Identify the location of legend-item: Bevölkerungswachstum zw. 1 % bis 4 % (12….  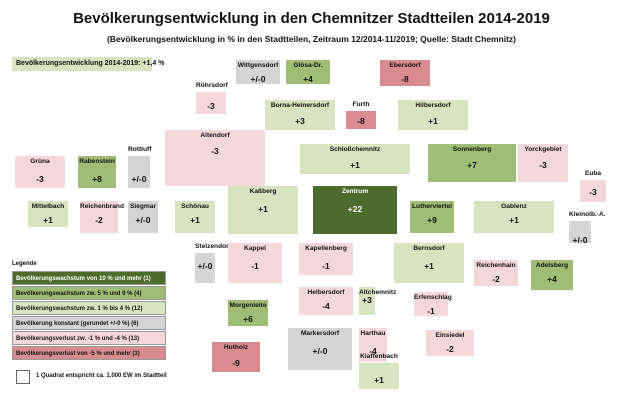
(89, 308).